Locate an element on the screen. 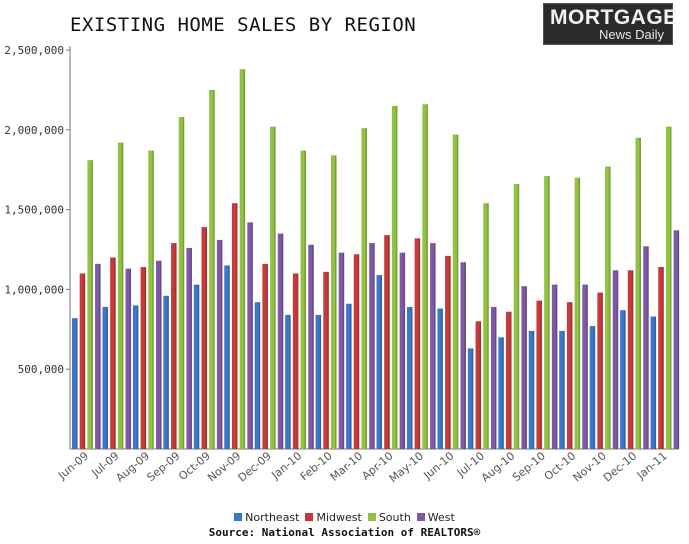  x-tick-label: Jan-10 is located at coordinates (286, 465).